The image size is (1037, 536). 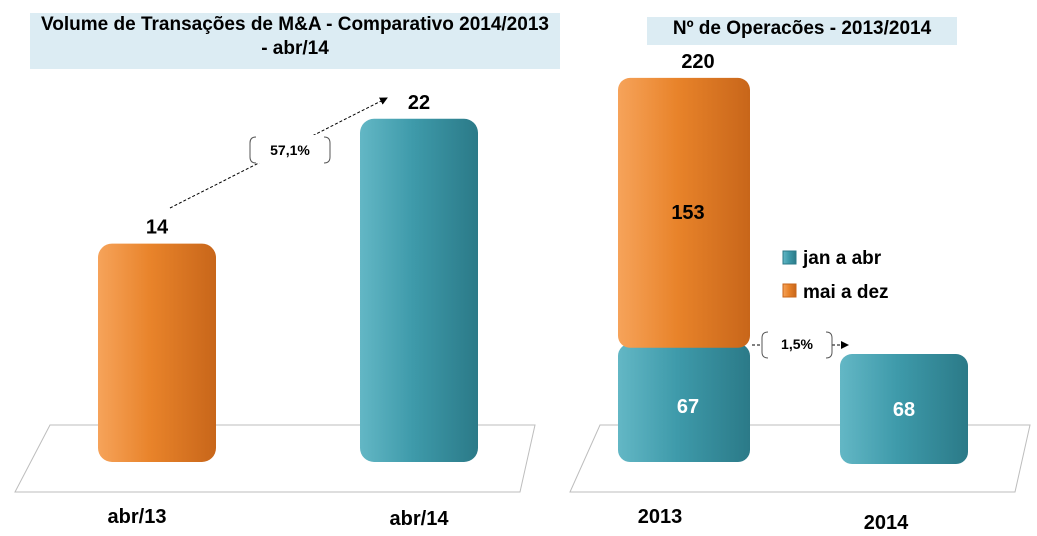 What do you see at coordinates (137, 517) in the screenshot?
I see `category-label-abr13: abr/13` at bounding box center [137, 517].